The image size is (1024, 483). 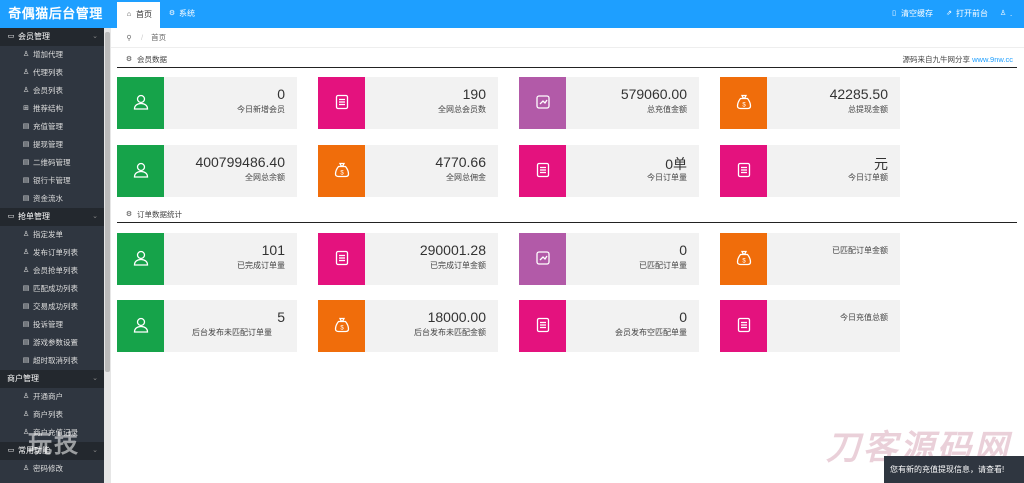 I want to click on location-pin-icon: ⚲, so click(x=129, y=38).